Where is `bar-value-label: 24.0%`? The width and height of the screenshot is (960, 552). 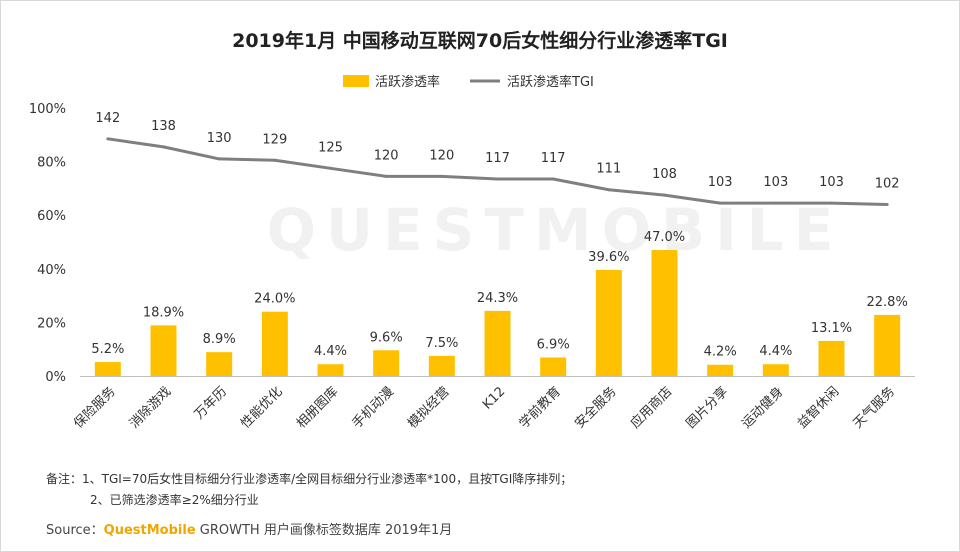
bar-value-label: 24.0% is located at coordinates (274, 299).